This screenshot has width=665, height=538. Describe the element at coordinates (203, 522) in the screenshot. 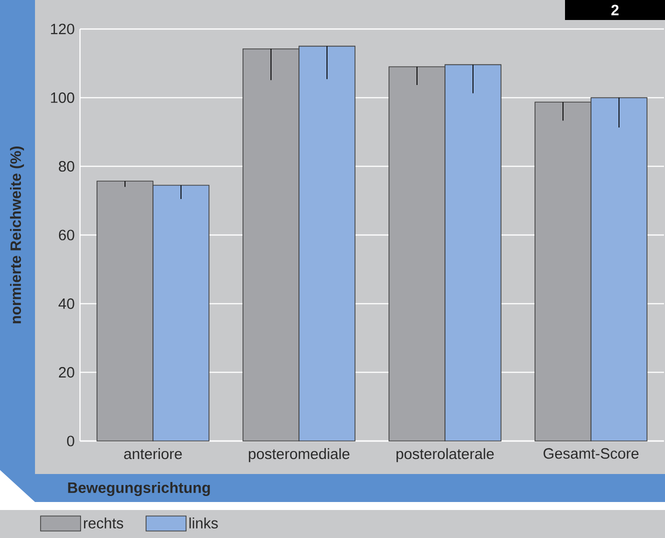

I see `legend-label: links` at that location.